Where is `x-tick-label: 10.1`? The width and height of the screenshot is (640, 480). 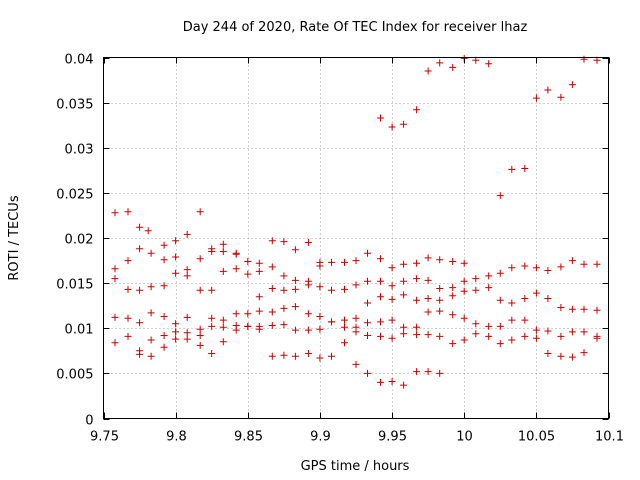
x-tick-label: 10.1 is located at coordinates (609, 437).